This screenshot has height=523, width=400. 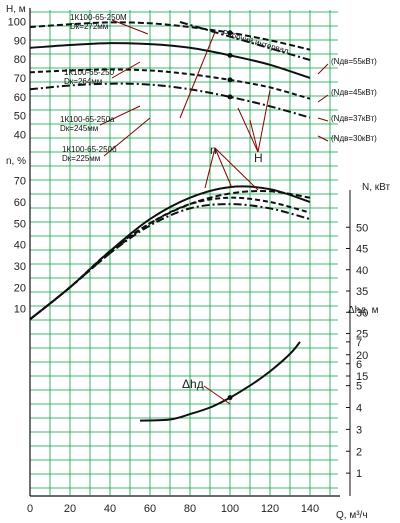 What do you see at coordinates (20, 41) in the screenshot?
I see `head-tick-label: 90` at bounding box center [20, 41].